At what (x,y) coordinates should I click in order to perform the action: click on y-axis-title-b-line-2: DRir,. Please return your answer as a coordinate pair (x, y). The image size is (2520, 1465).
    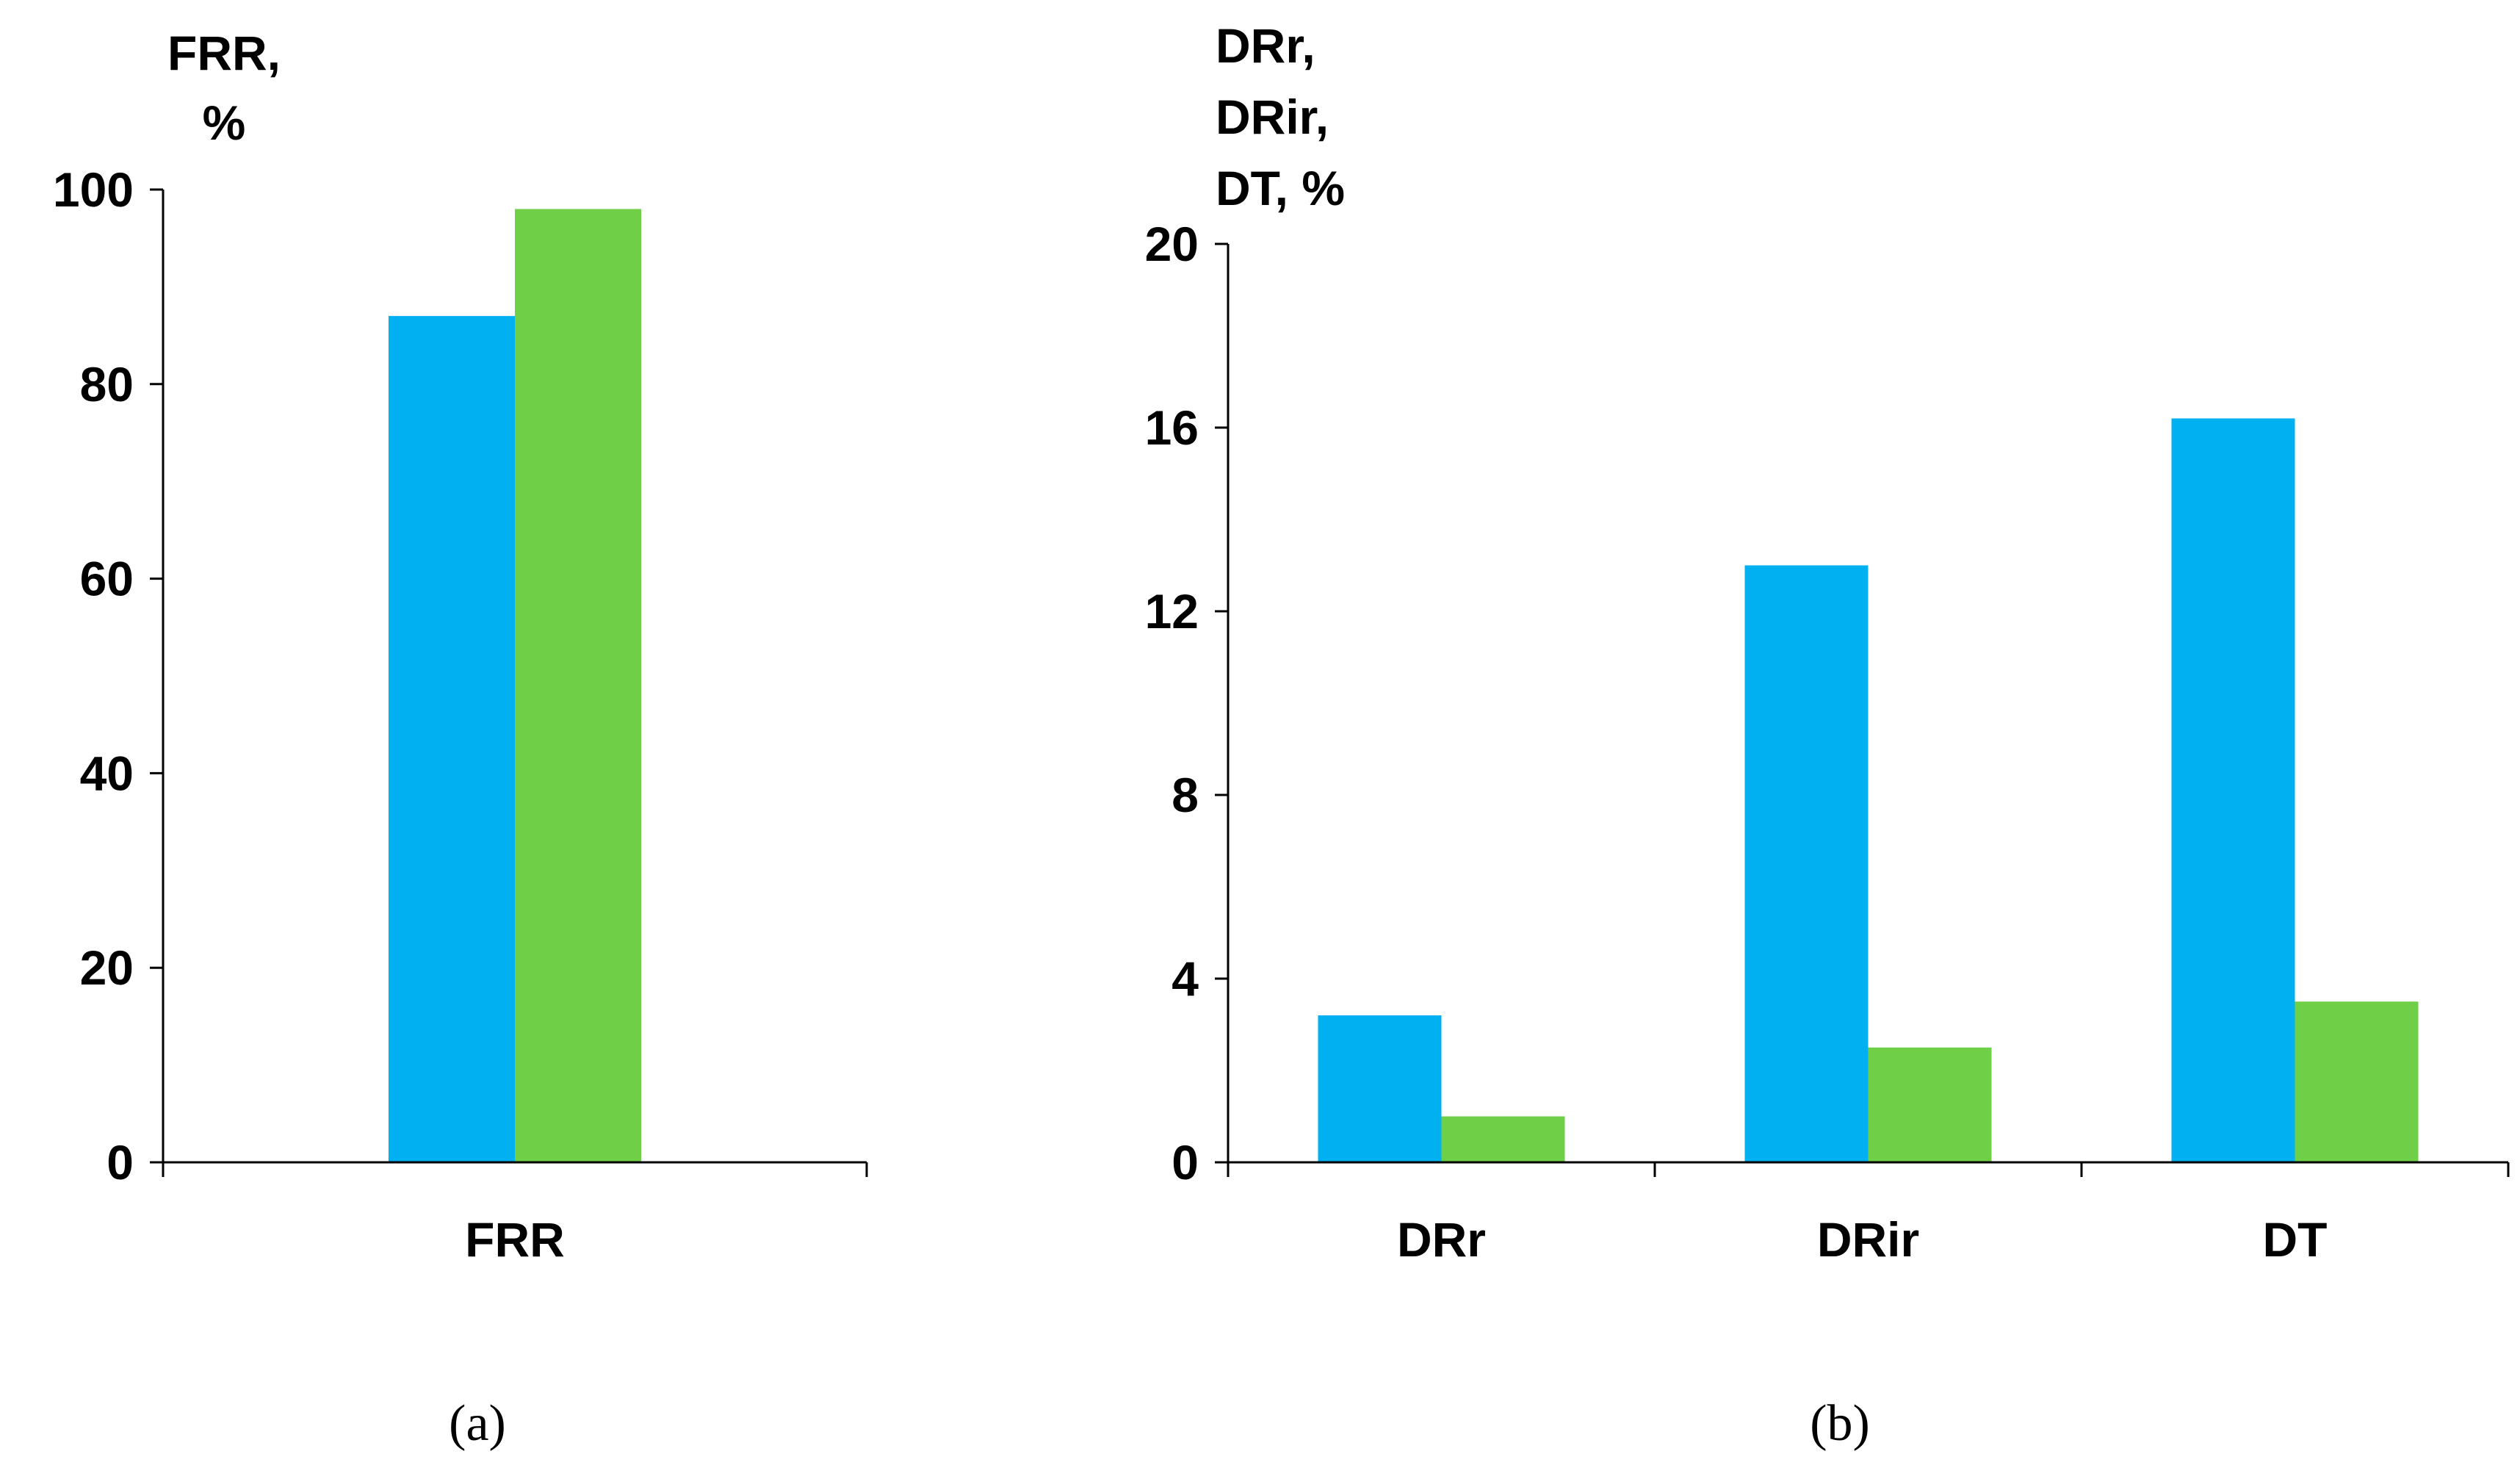
    Looking at the image, I should click on (1272, 117).